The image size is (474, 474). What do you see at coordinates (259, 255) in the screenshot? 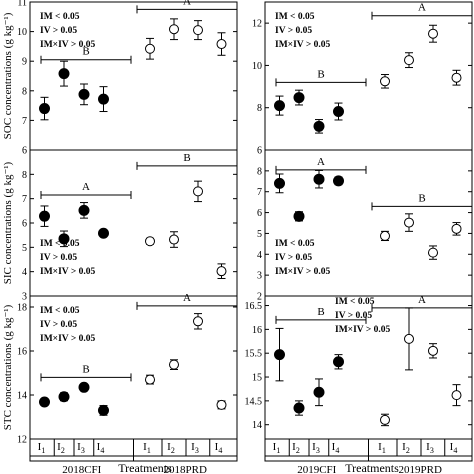
I see `y-tick-label: 4` at bounding box center [259, 255].